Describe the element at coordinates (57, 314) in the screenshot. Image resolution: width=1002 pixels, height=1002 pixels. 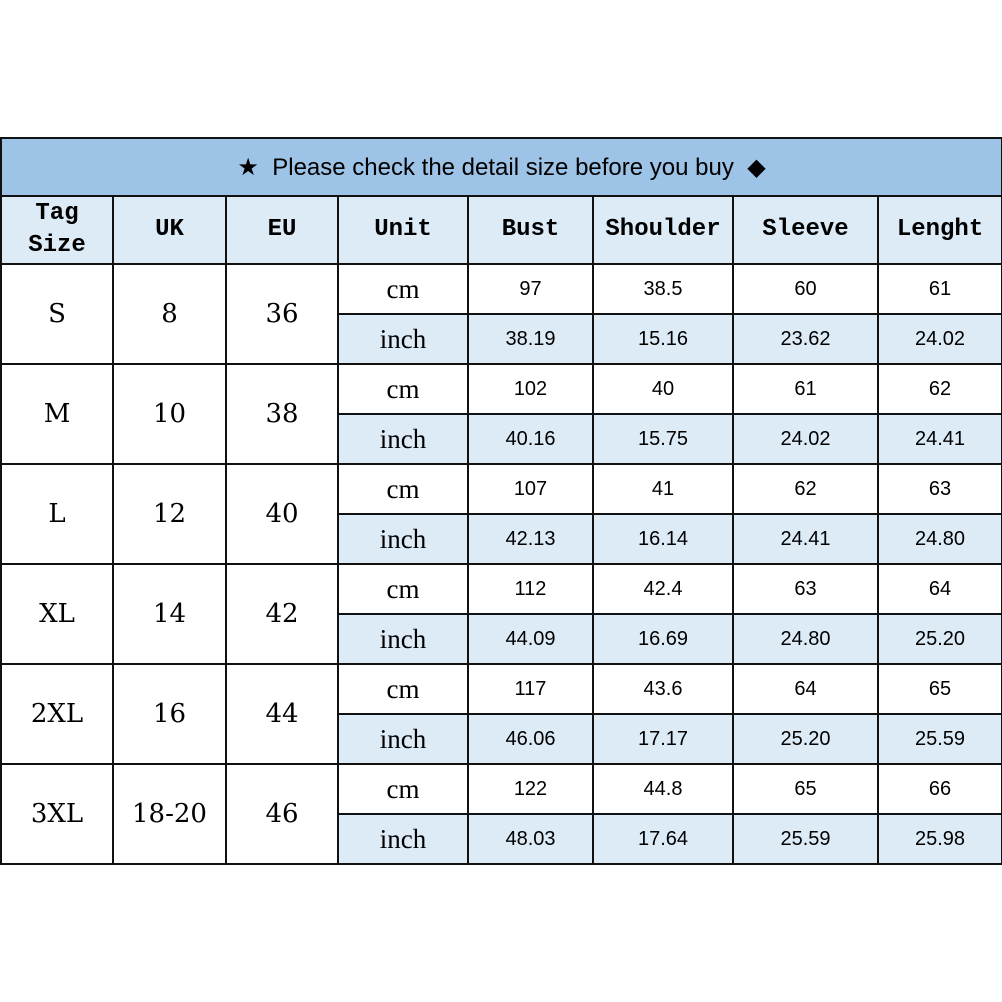
I see `size-tag: S` at that location.